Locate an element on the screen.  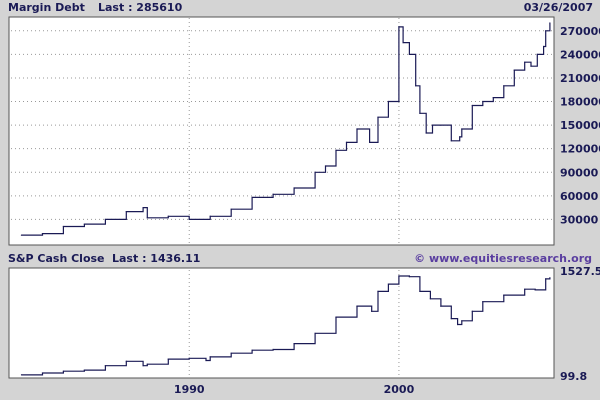
sp-ytick-label: 99.8 is located at coordinates (573, 376).